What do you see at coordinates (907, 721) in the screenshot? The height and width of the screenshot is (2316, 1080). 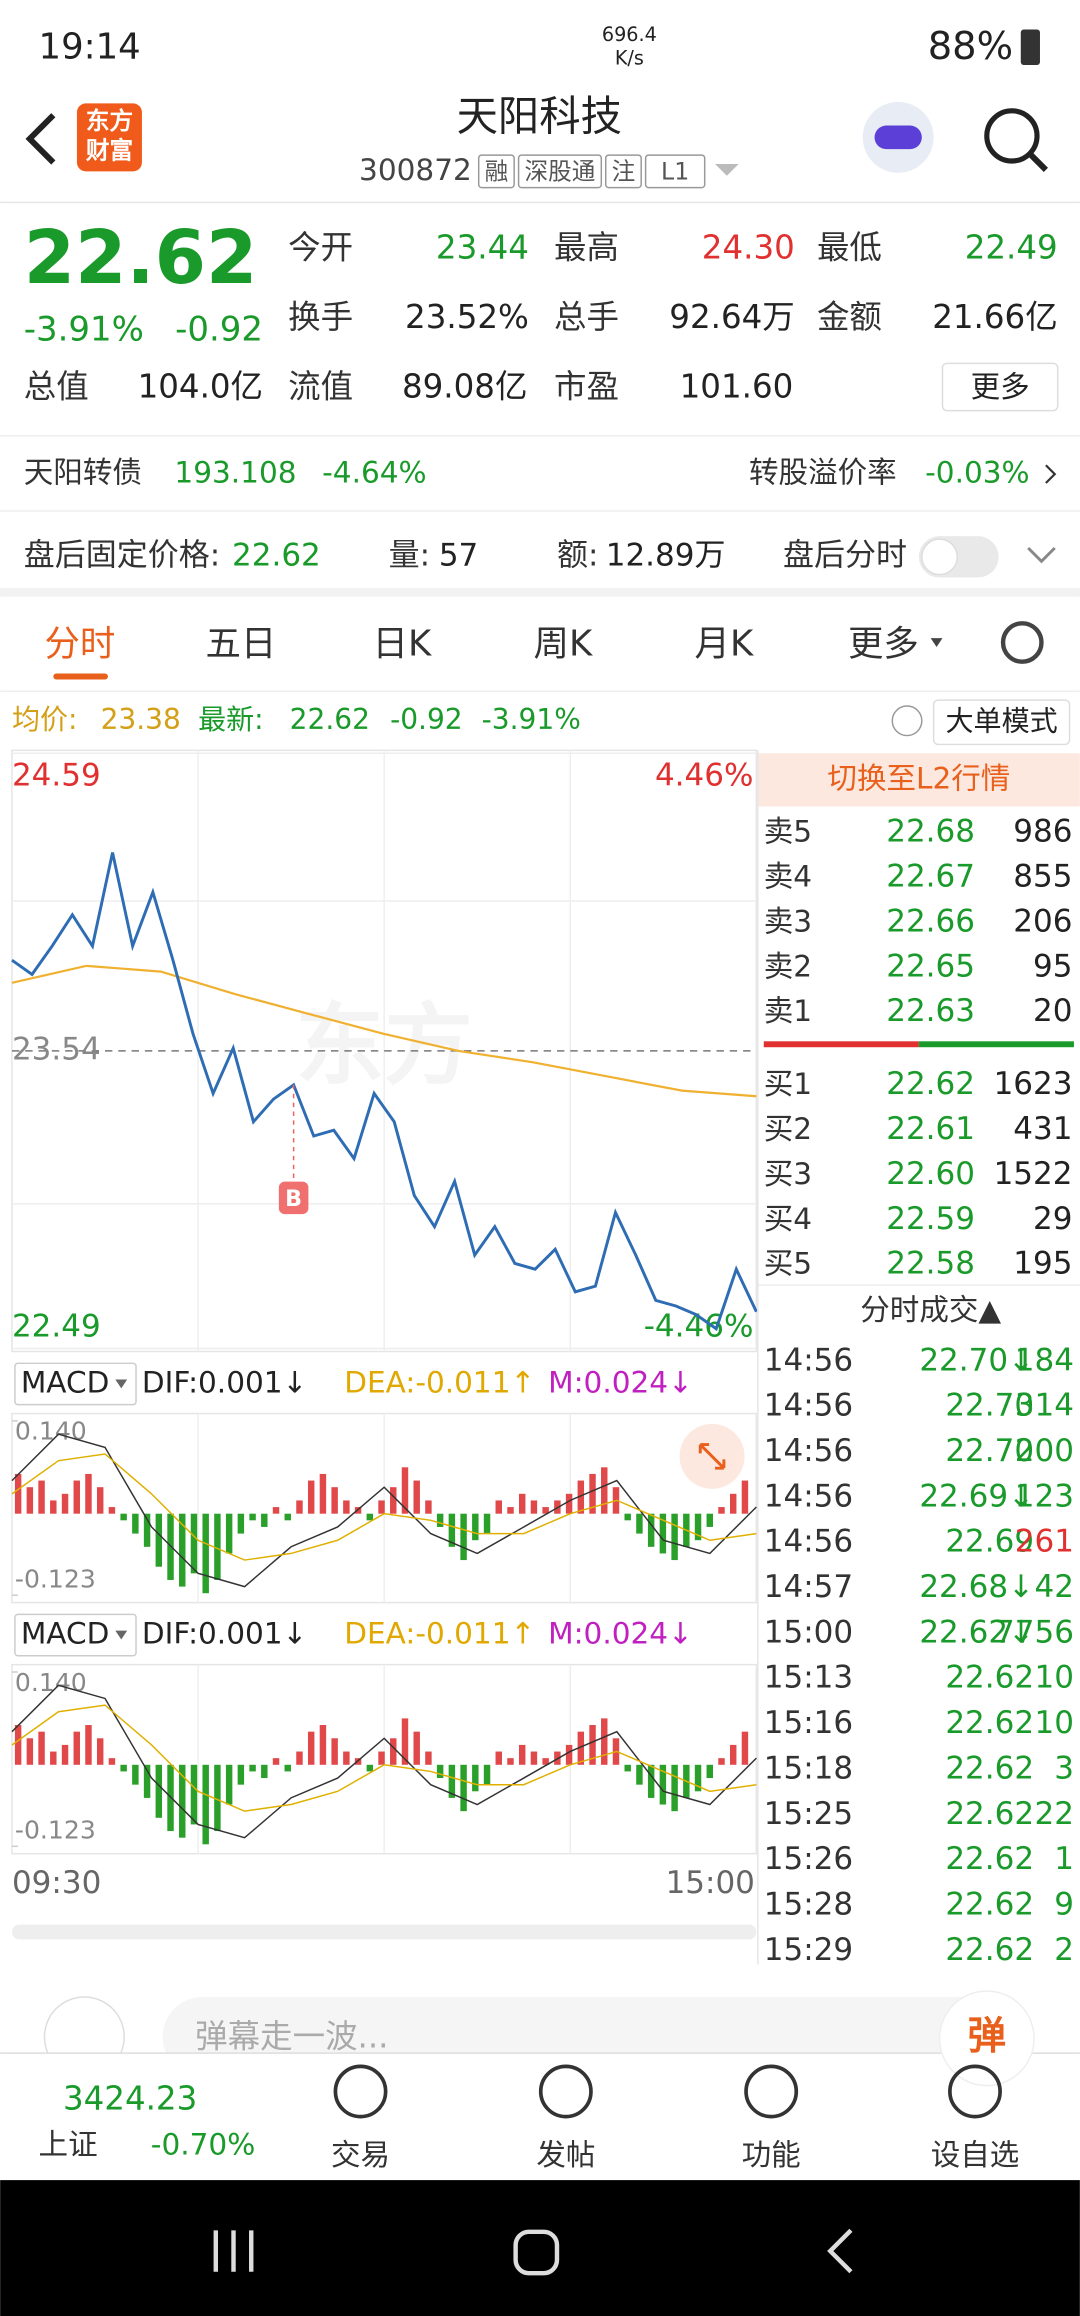 I see `help-icon` at bounding box center [907, 721].